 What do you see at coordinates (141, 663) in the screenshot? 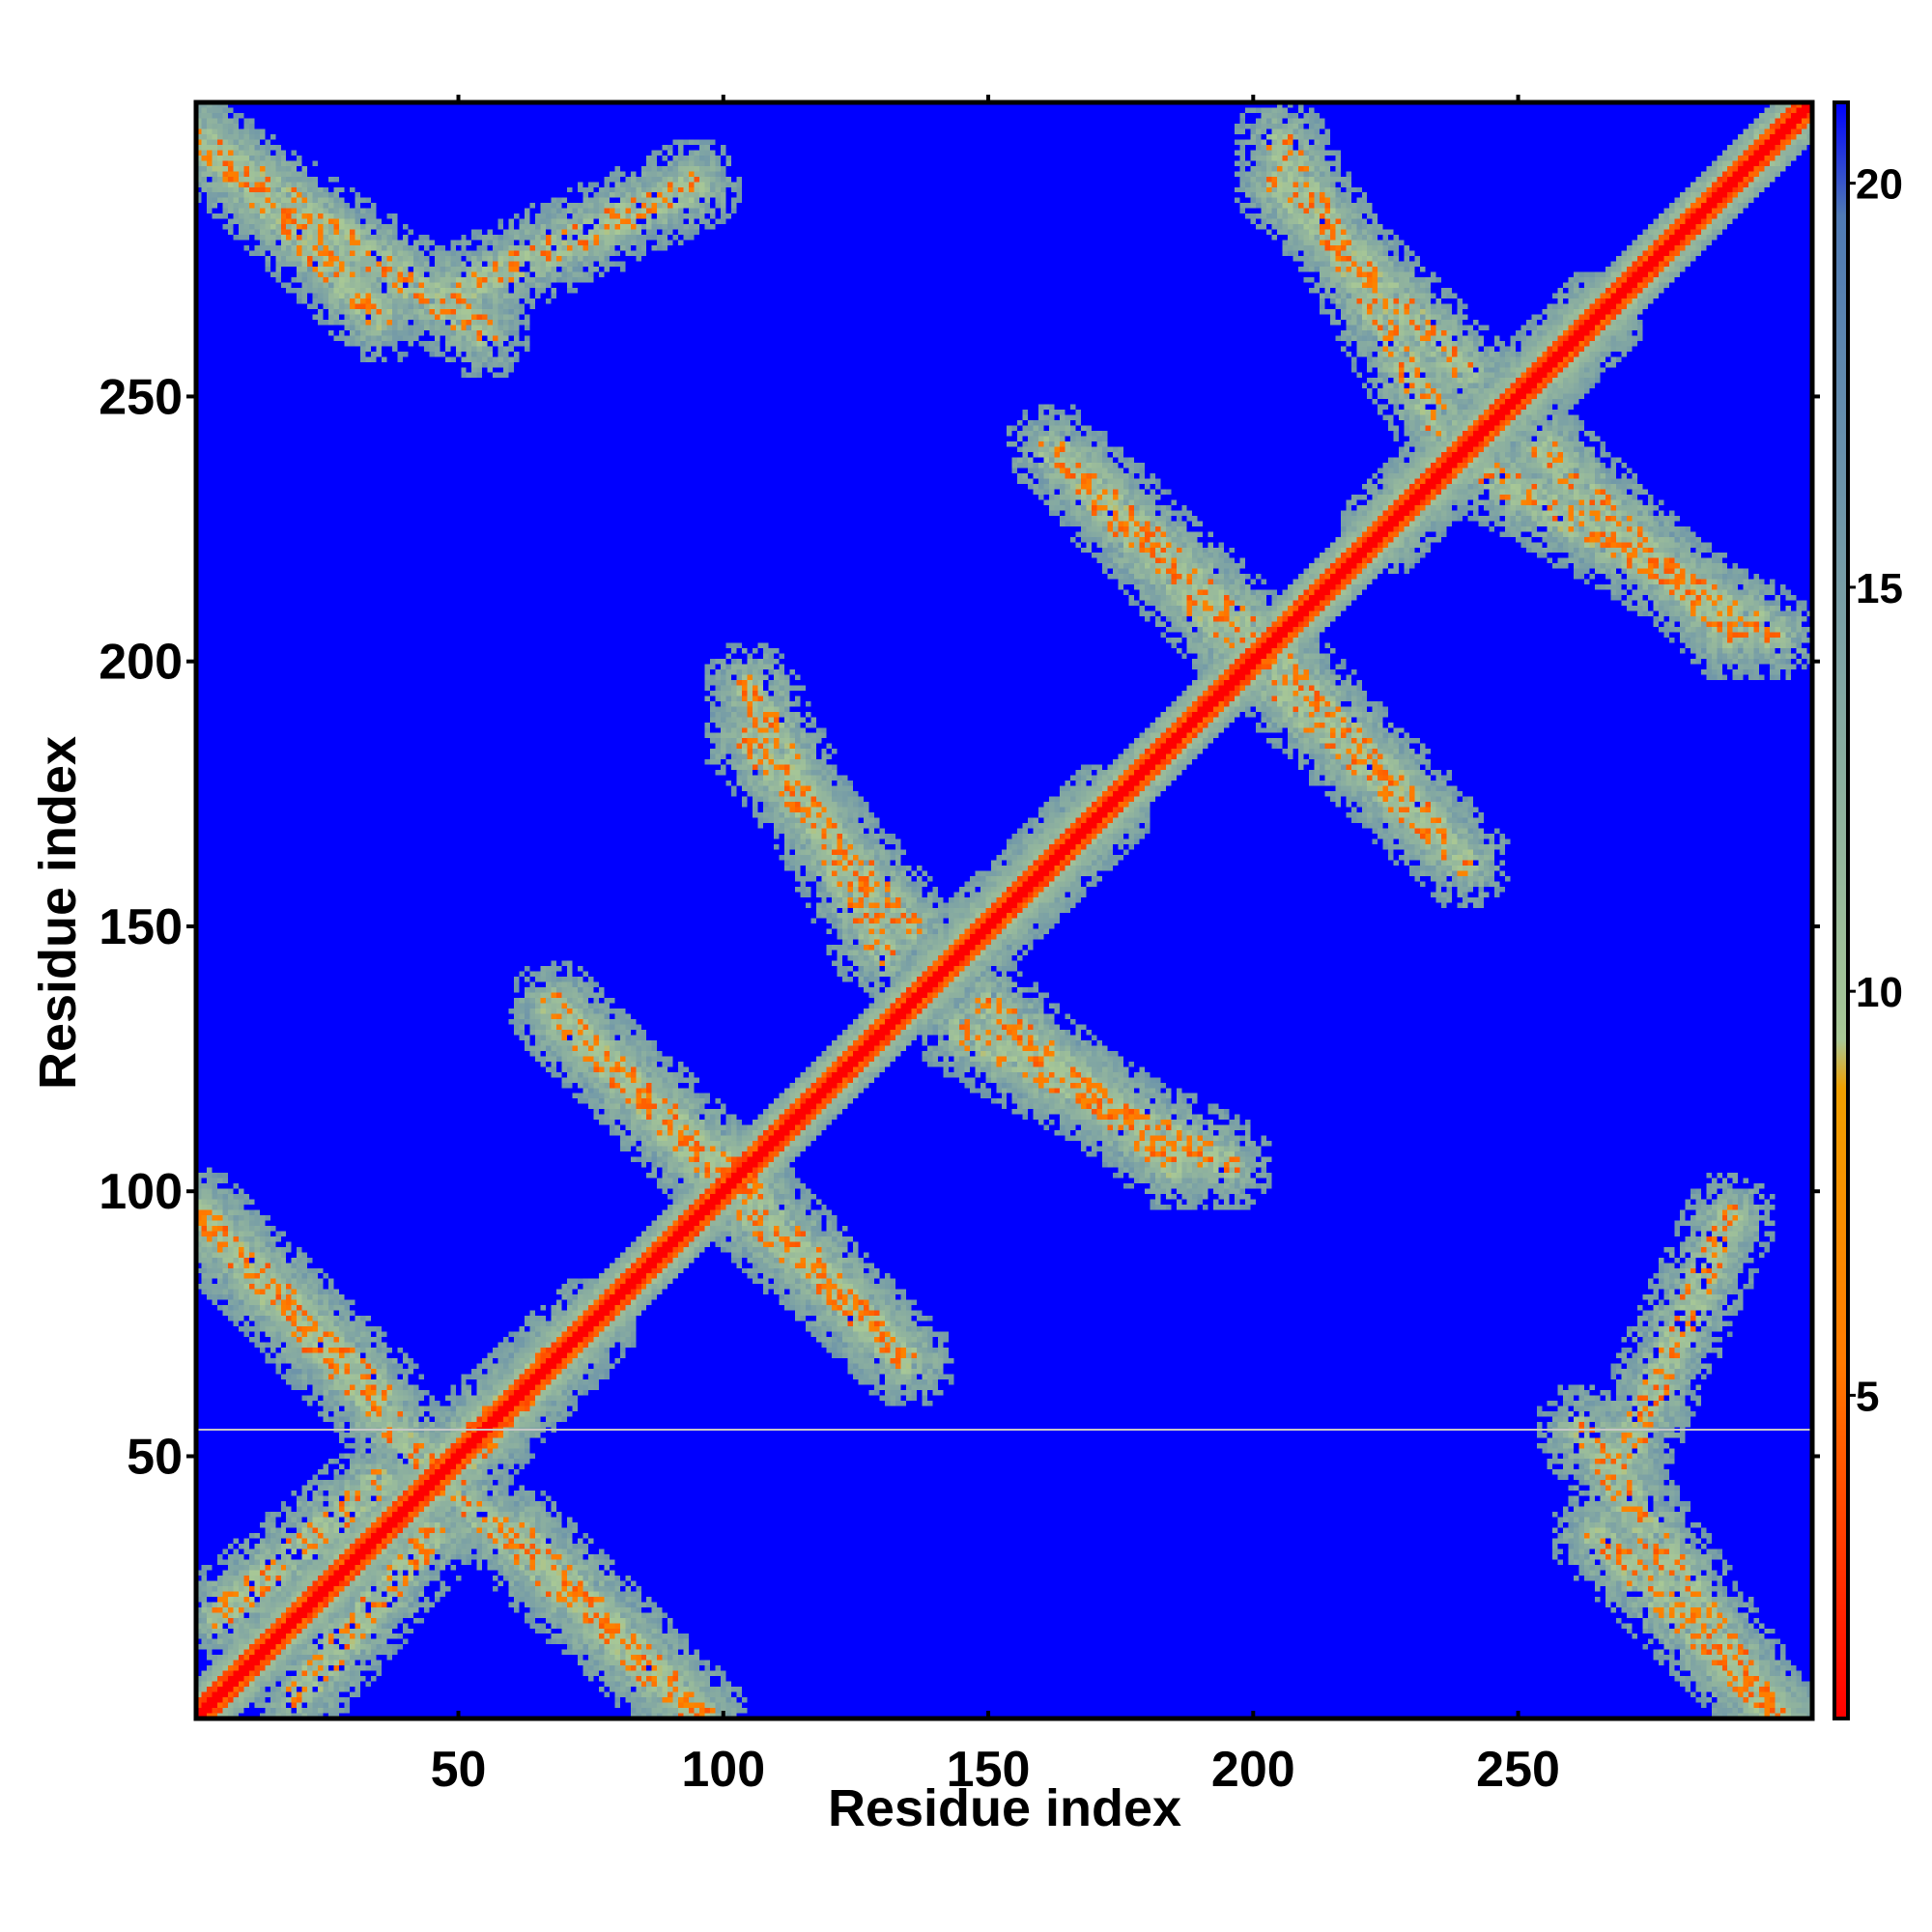
I see `y-tick-label: 200` at bounding box center [141, 663].